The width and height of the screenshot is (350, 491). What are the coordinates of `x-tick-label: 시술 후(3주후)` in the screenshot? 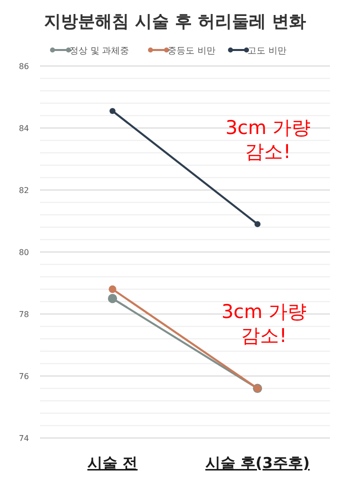 It's located at (257, 463).